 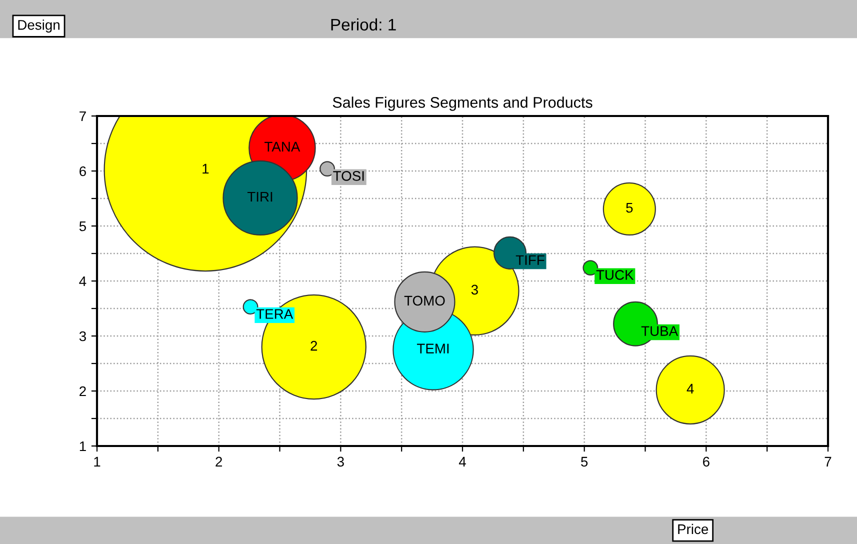 I want to click on text: Price, so click(x=693, y=529).